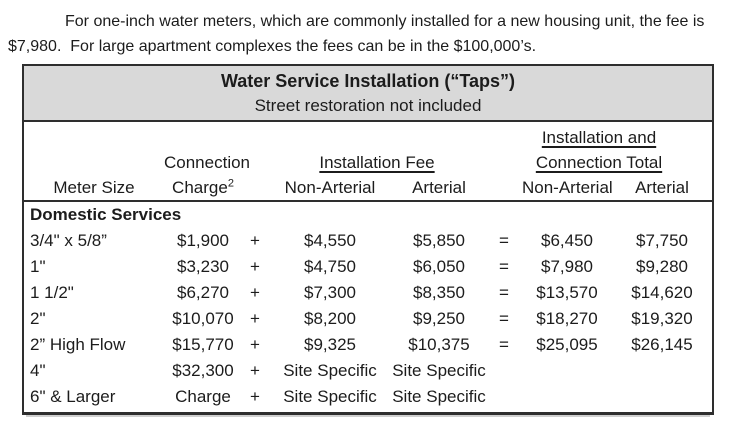 Image resolution: width=750 pixels, height=421 pixels. Describe the element at coordinates (662, 240) in the screenshot. I see `cell-total-arterial: $7,750` at that location.